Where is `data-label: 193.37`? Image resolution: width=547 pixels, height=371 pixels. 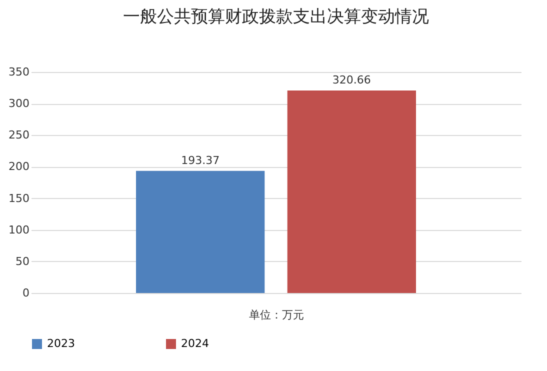
data-label: 193.37 is located at coordinates (200, 160).